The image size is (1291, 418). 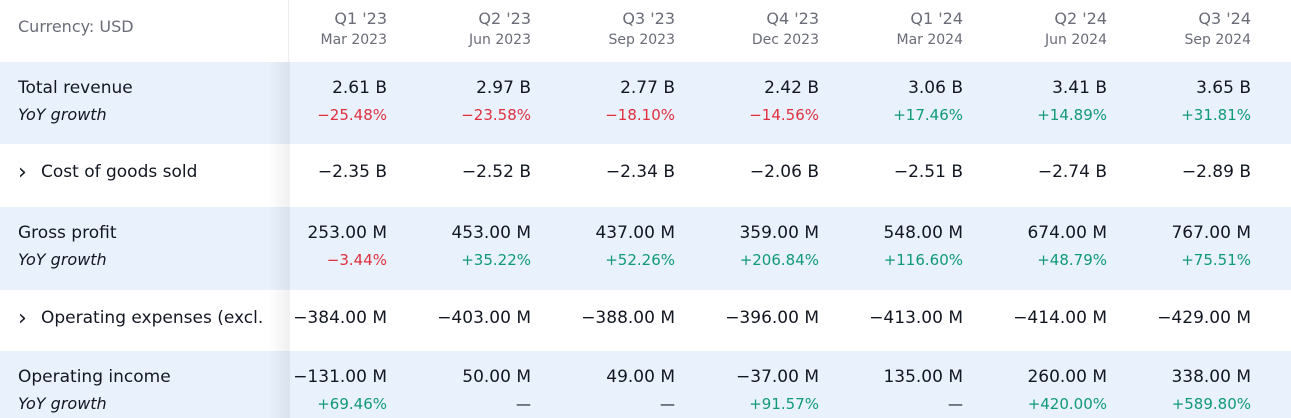 What do you see at coordinates (340, 318) in the screenshot?
I see `value-cell: −384.00 M` at bounding box center [340, 318].